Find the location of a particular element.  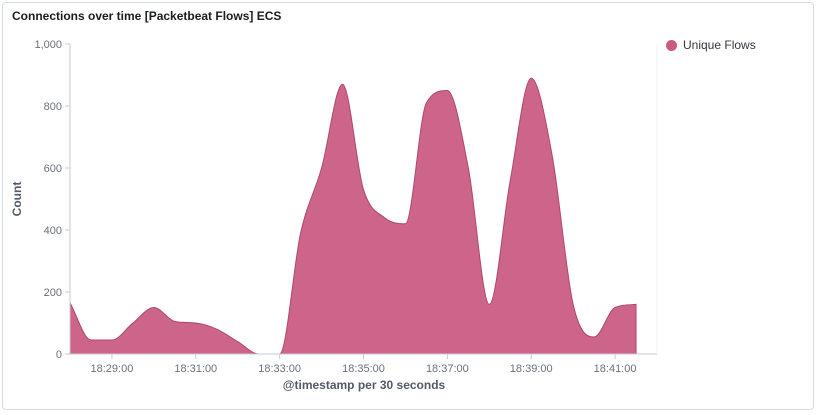

legend: Unique Flows is located at coordinates (711, 45).